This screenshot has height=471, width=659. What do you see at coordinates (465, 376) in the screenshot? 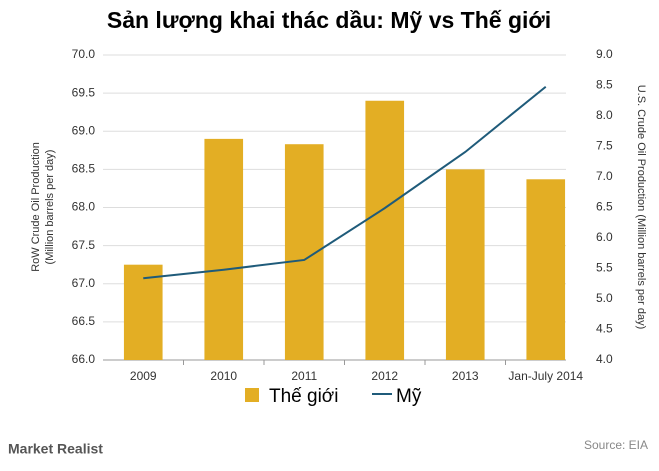
I see `x-tick-label: 2013` at bounding box center [465, 376].